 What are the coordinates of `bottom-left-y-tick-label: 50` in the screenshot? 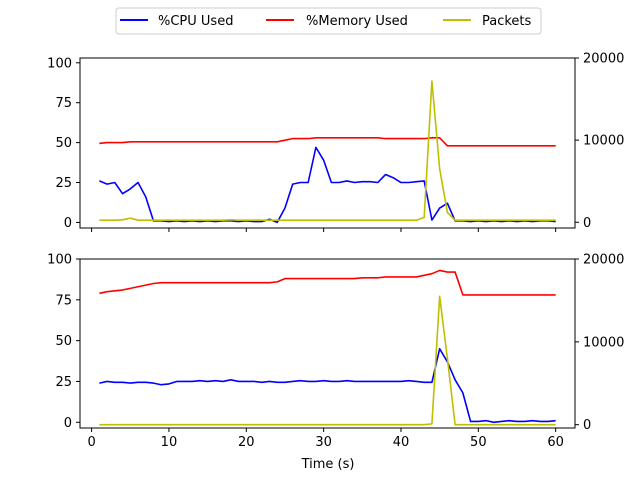 It's located at (63, 341).